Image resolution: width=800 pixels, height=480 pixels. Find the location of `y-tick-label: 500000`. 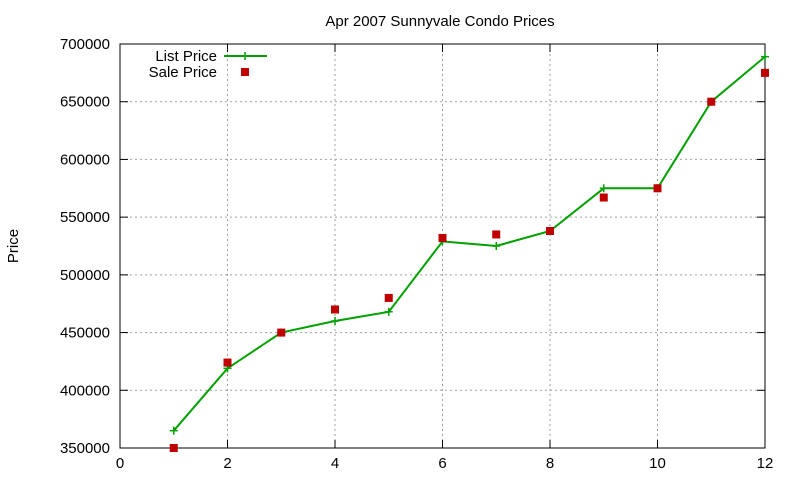

y-tick-label: 500000 is located at coordinates (85, 275).